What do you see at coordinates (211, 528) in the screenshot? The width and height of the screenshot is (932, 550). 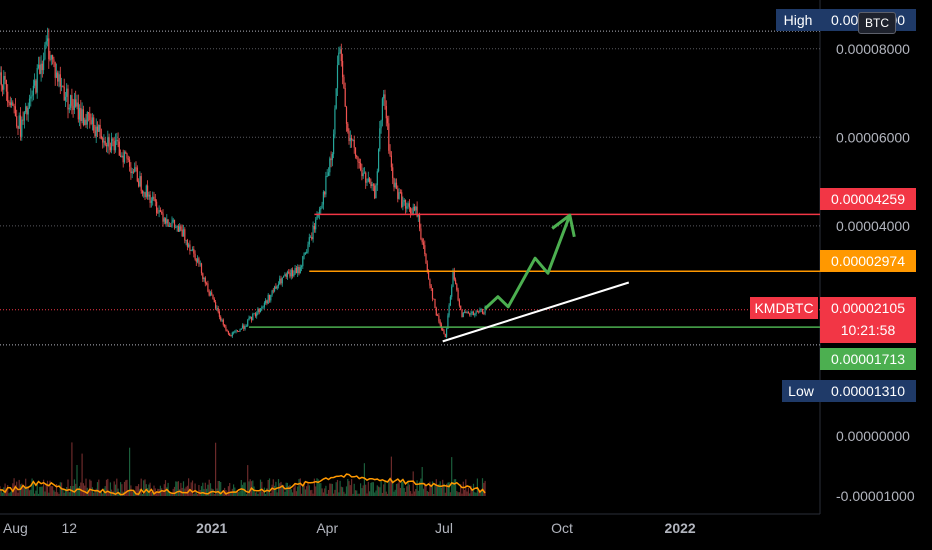 I see `x-tick-label: 2021` at bounding box center [211, 528].